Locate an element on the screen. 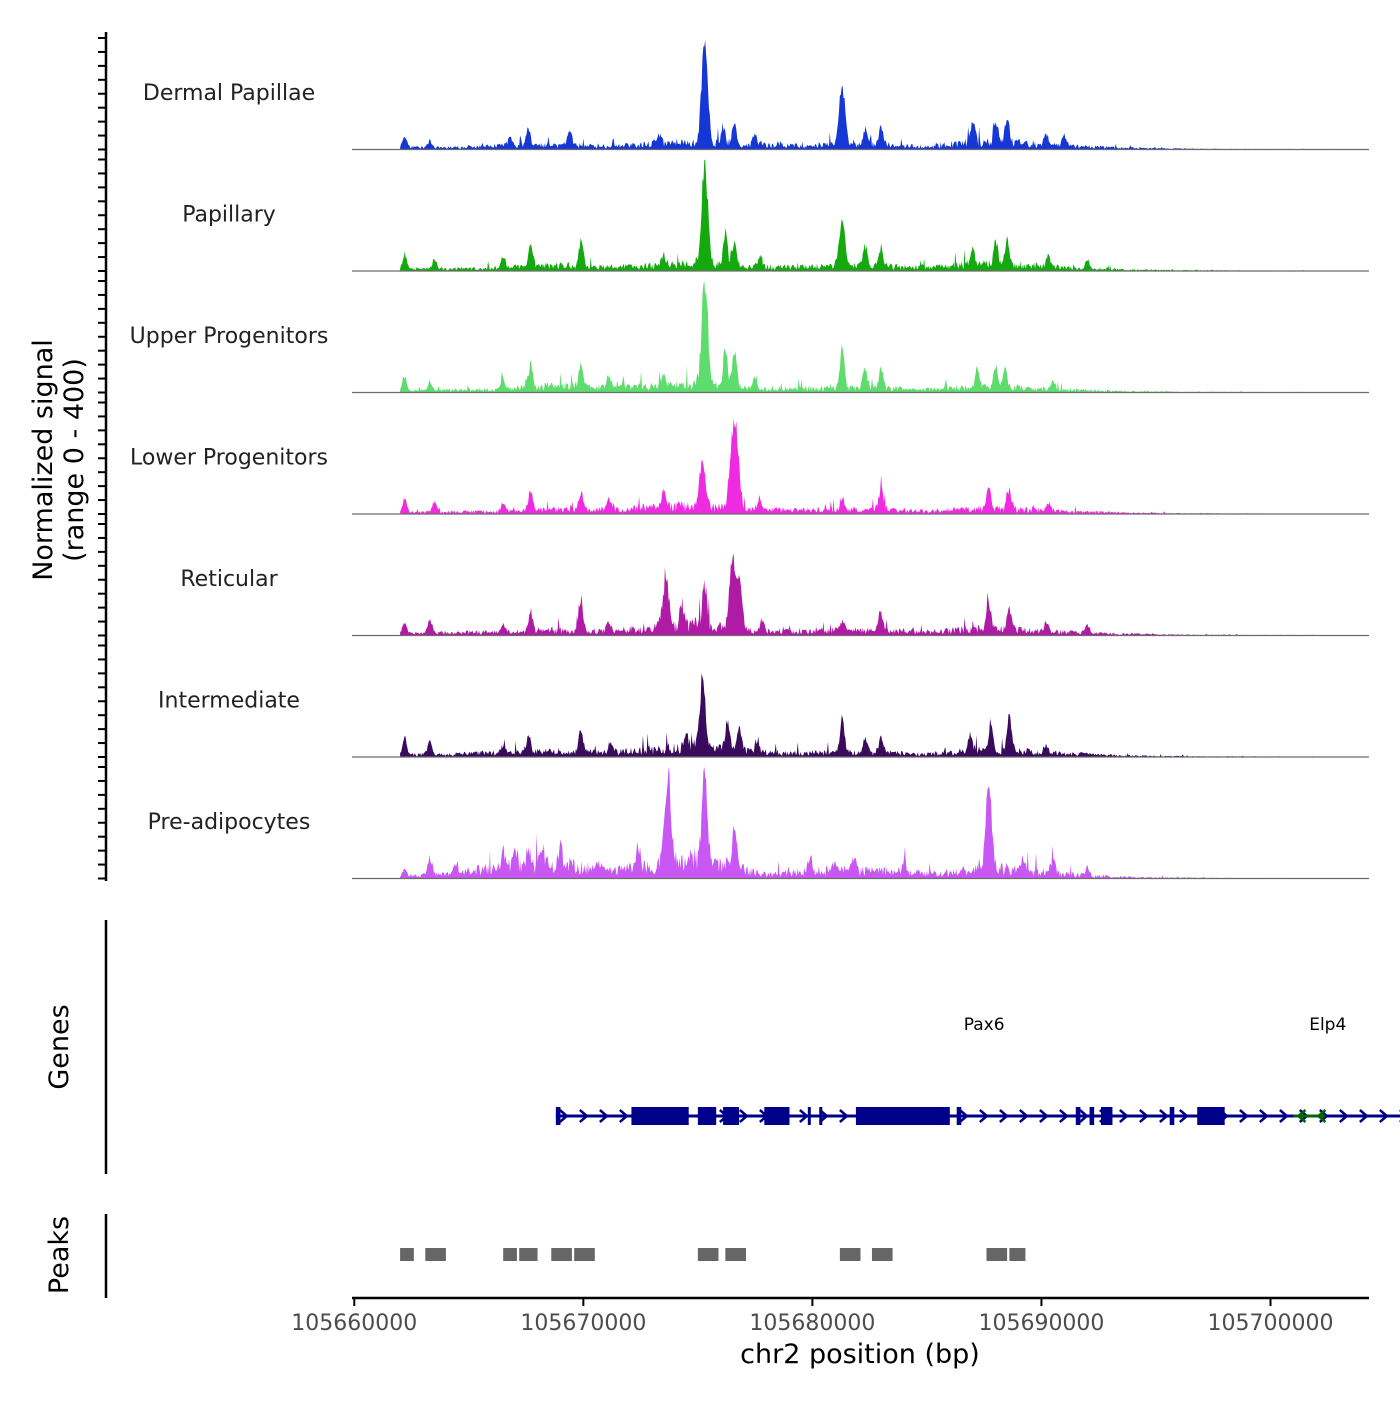  gene-elp4: Elp4 is located at coordinates (1319, 1068).